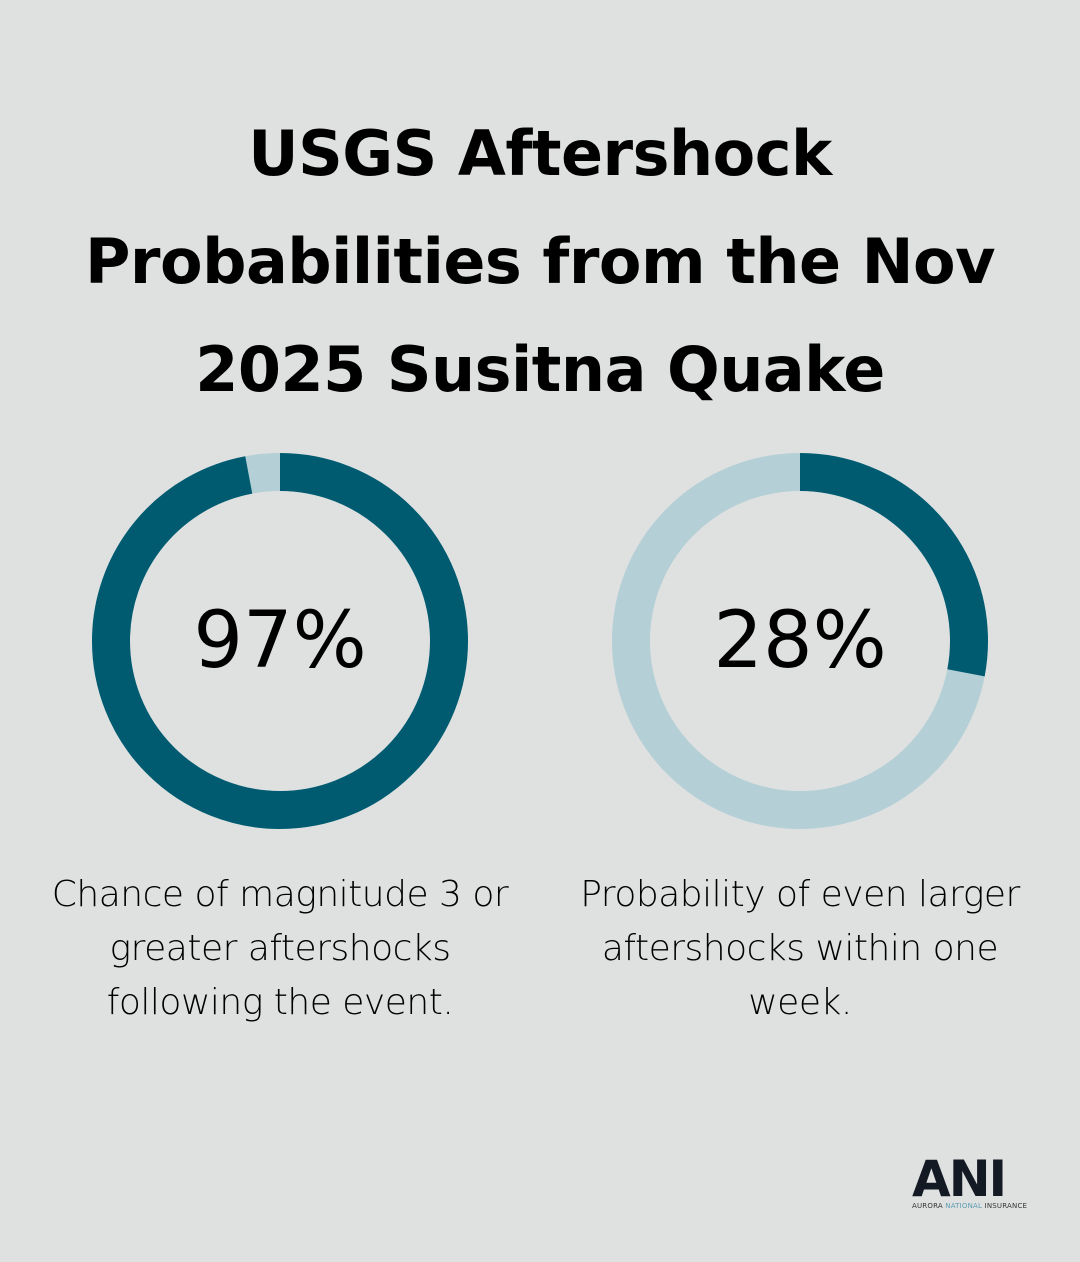 This screenshot has height=1262, width=1080. I want to click on caption-1-line-1: Chance of magnitude 3 or, so click(280, 894).